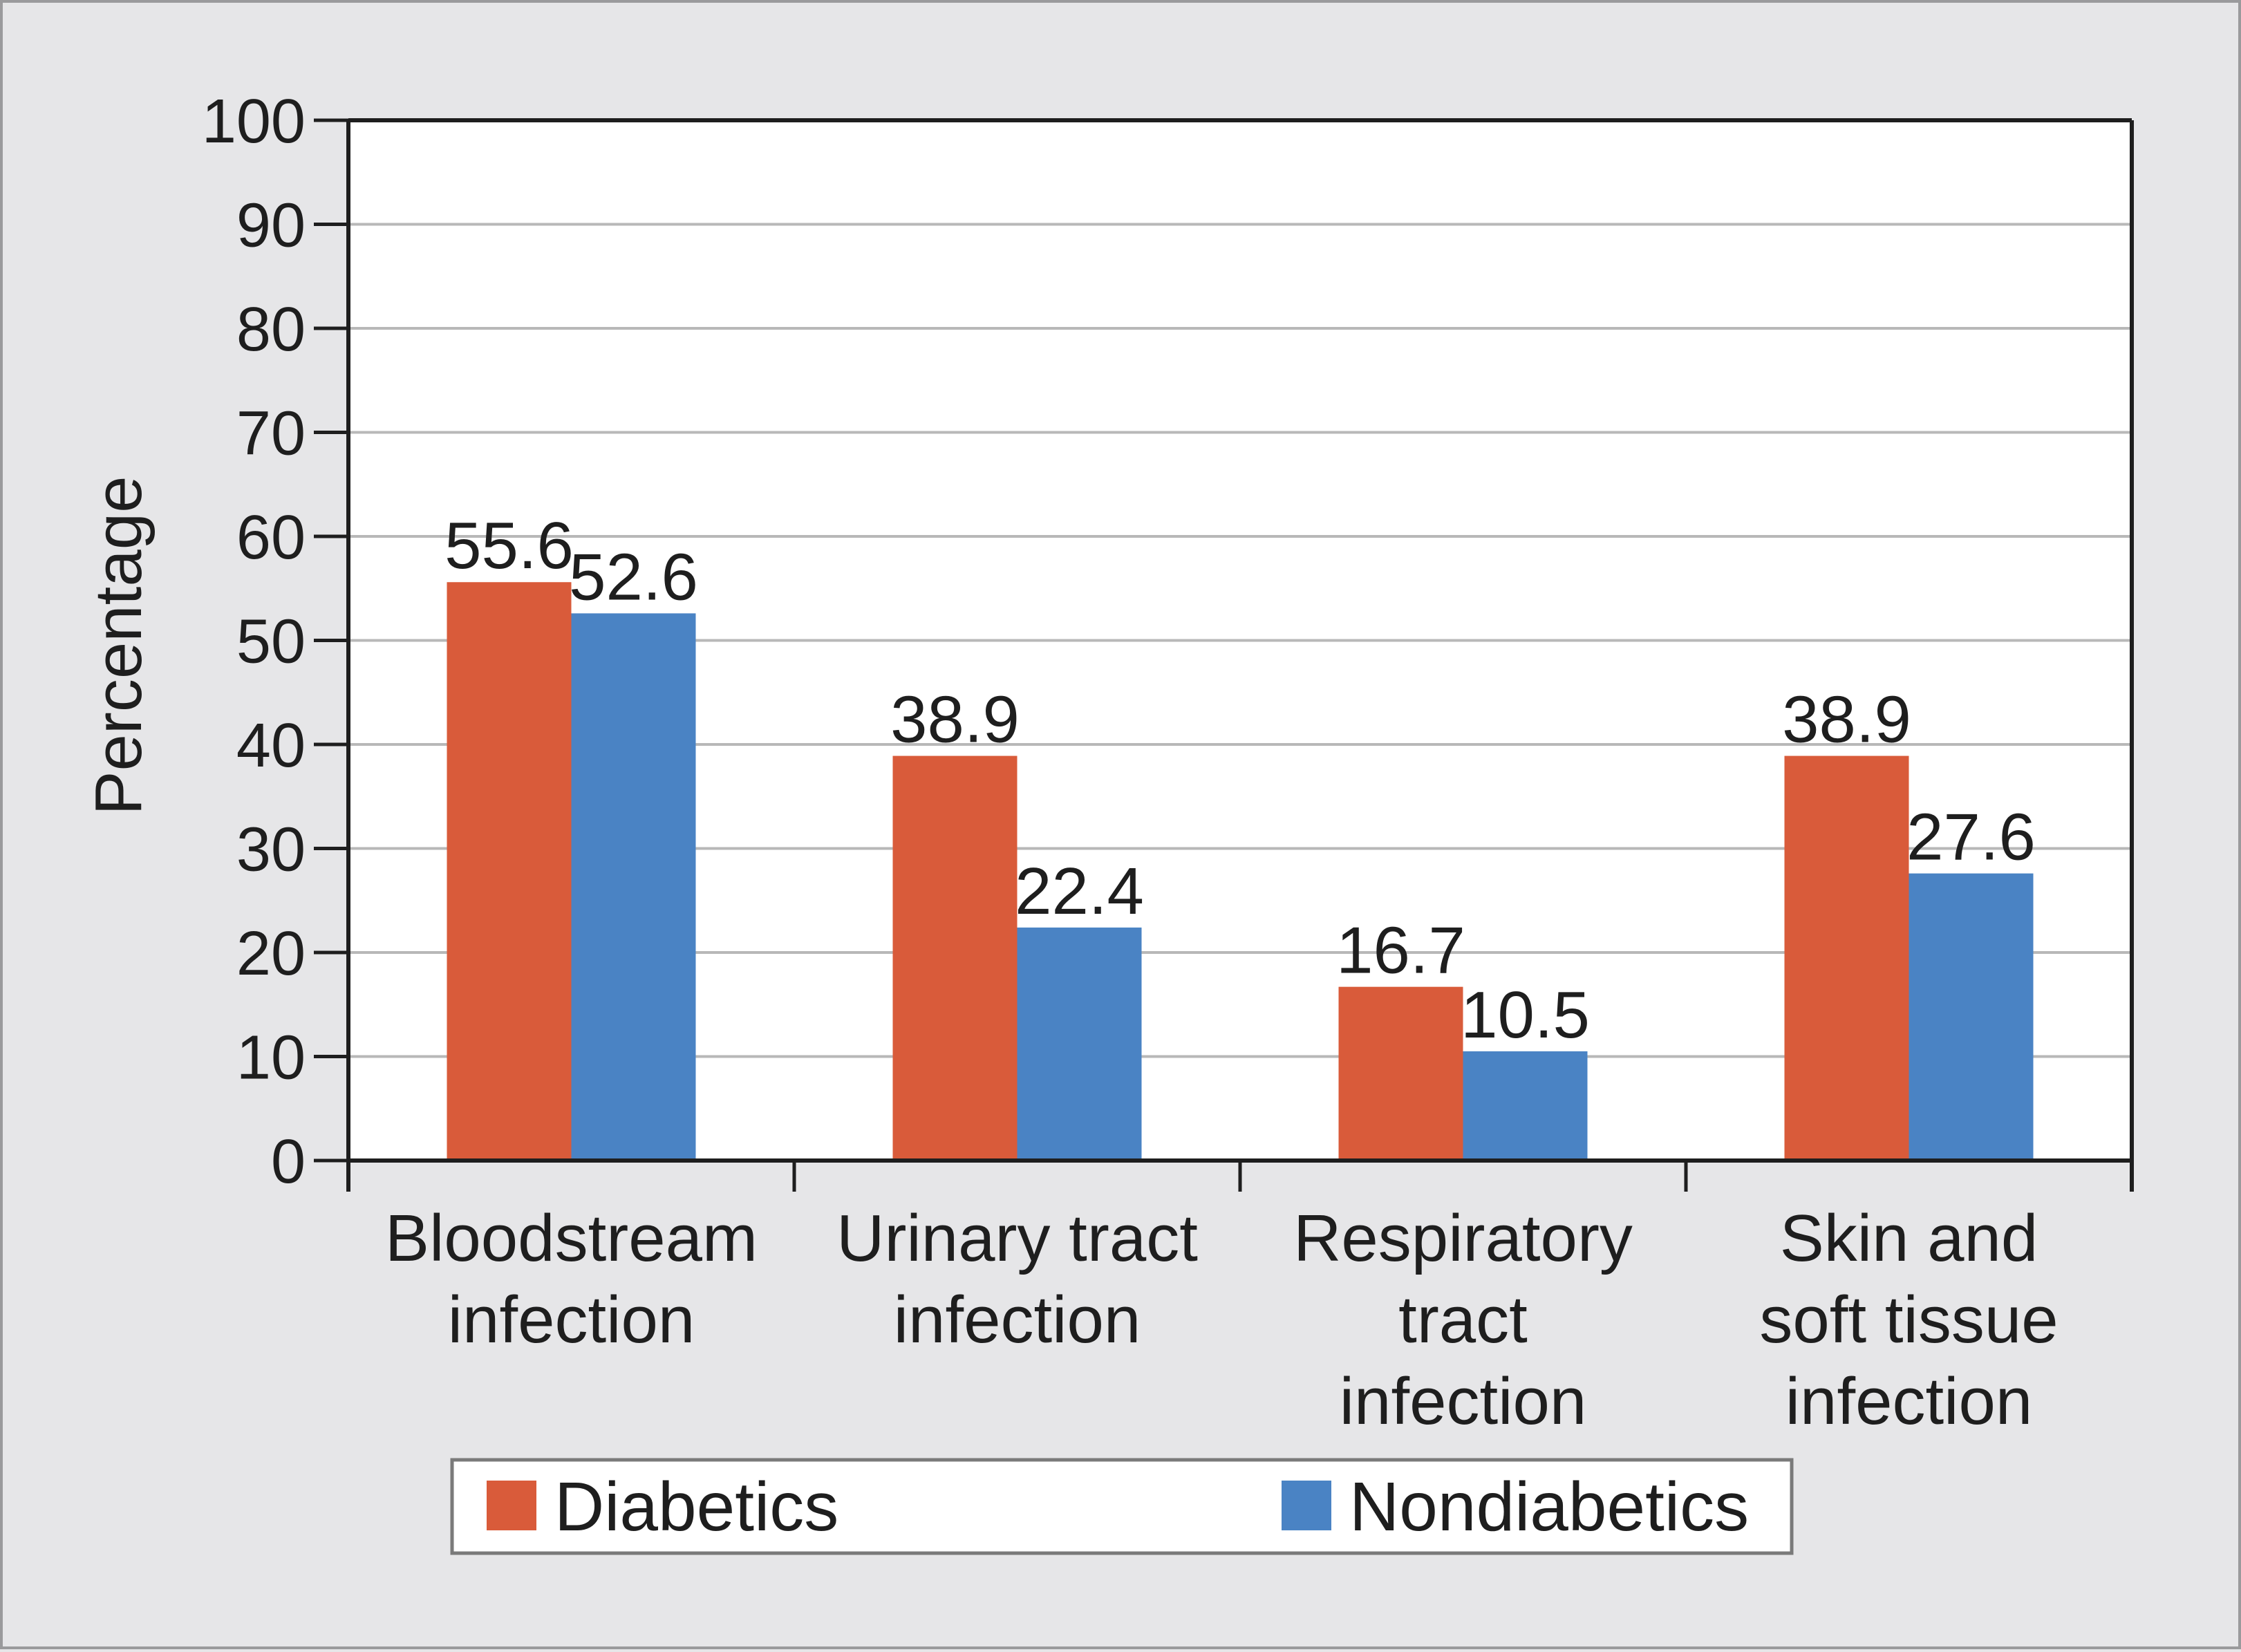  Describe the element at coordinates (271, 435) in the screenshot. I see `y-tick-label: 70` at that location.